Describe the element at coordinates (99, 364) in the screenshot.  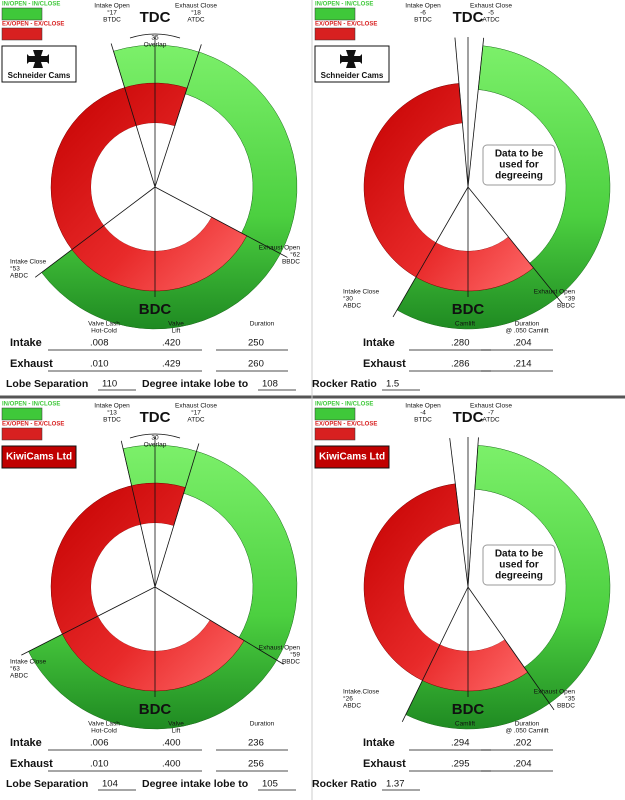
I see `cell-value: .010` at that location.